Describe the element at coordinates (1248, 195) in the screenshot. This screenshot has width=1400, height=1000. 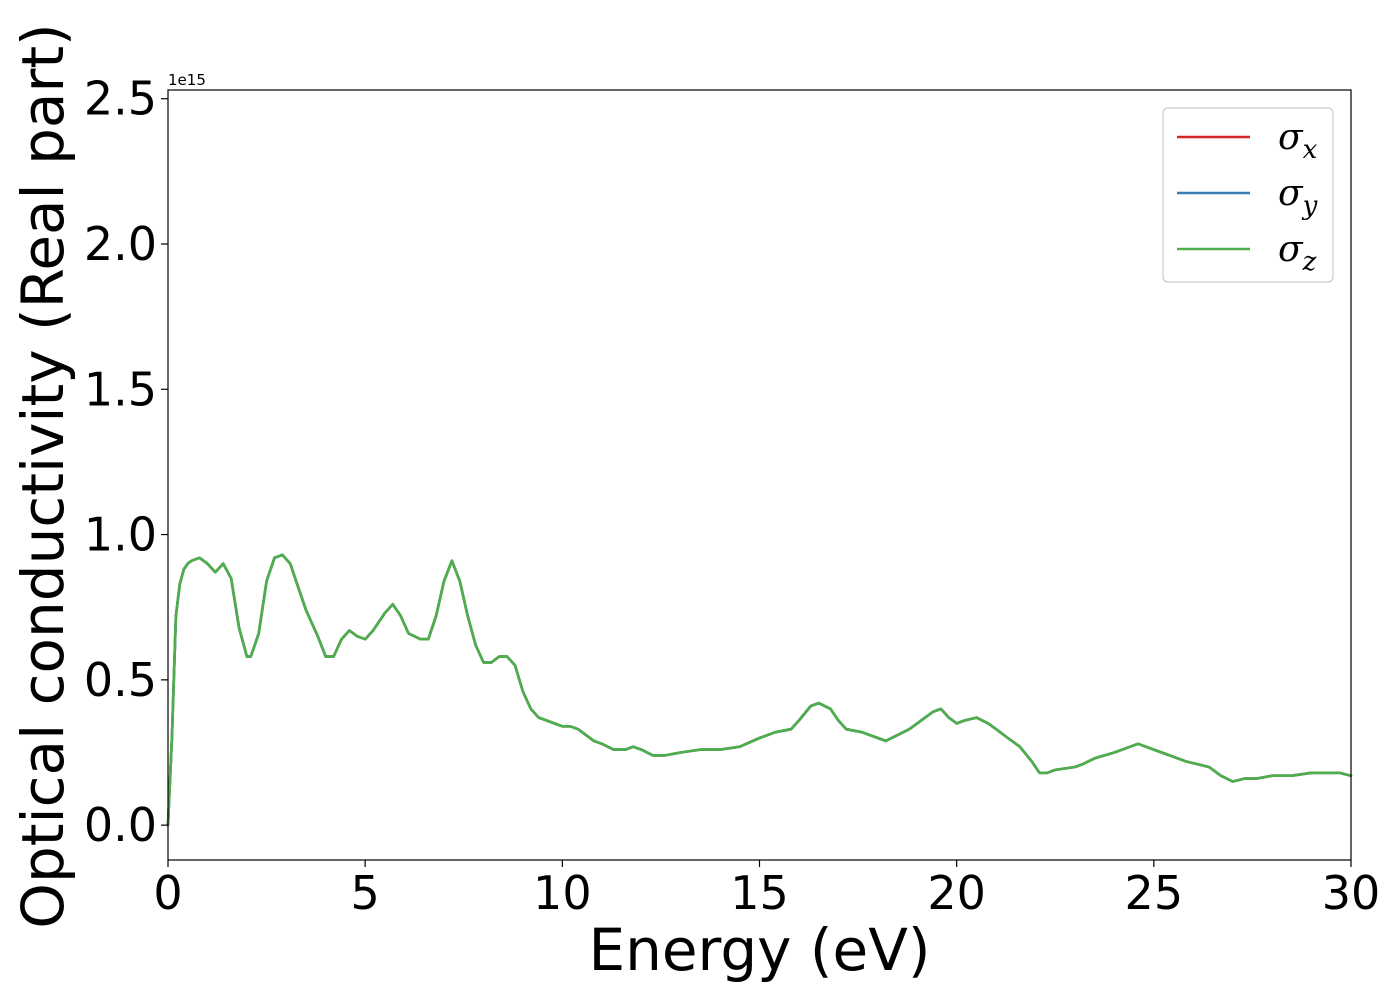
I see `legend-box` at that location.